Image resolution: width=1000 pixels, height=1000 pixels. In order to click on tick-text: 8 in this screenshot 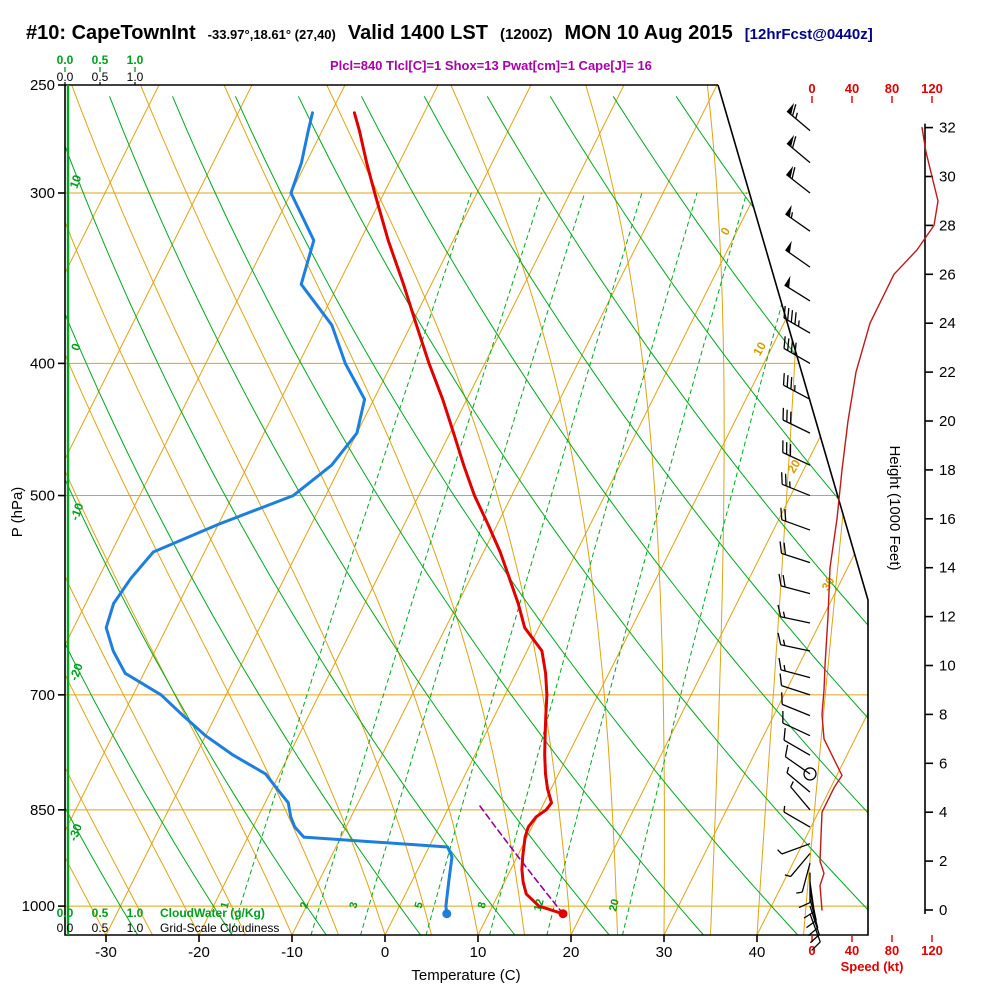, I will do `click(943, 714)`.